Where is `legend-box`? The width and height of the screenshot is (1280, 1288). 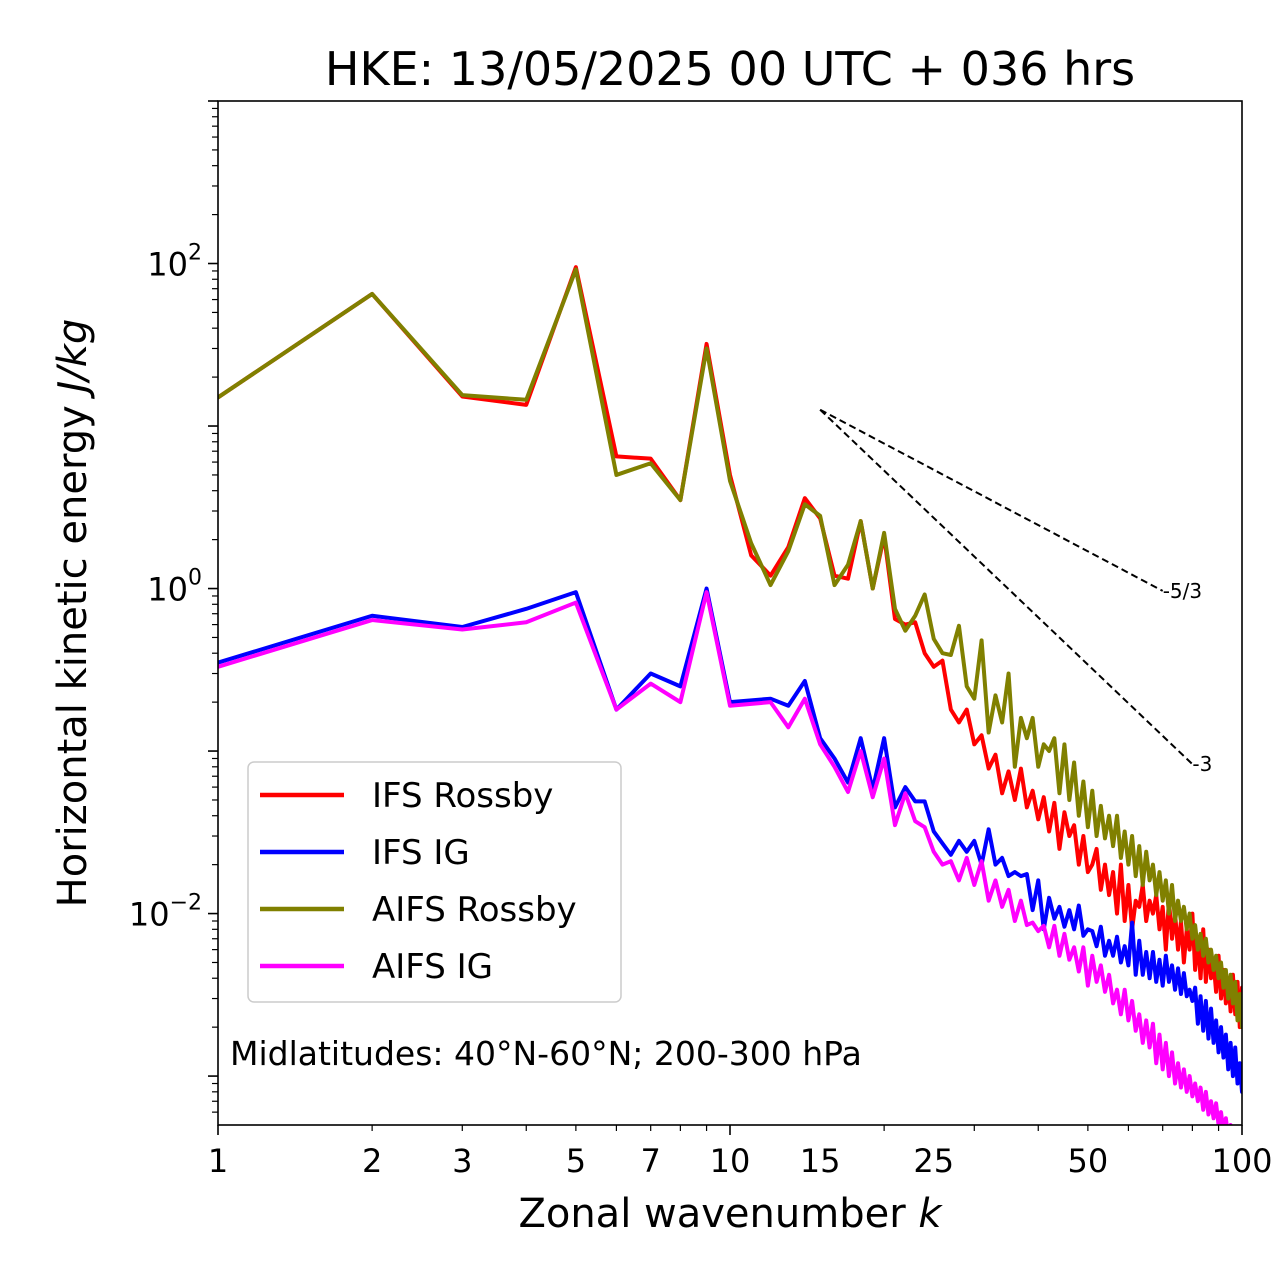 legend-box is located at coordinates (434, 882).